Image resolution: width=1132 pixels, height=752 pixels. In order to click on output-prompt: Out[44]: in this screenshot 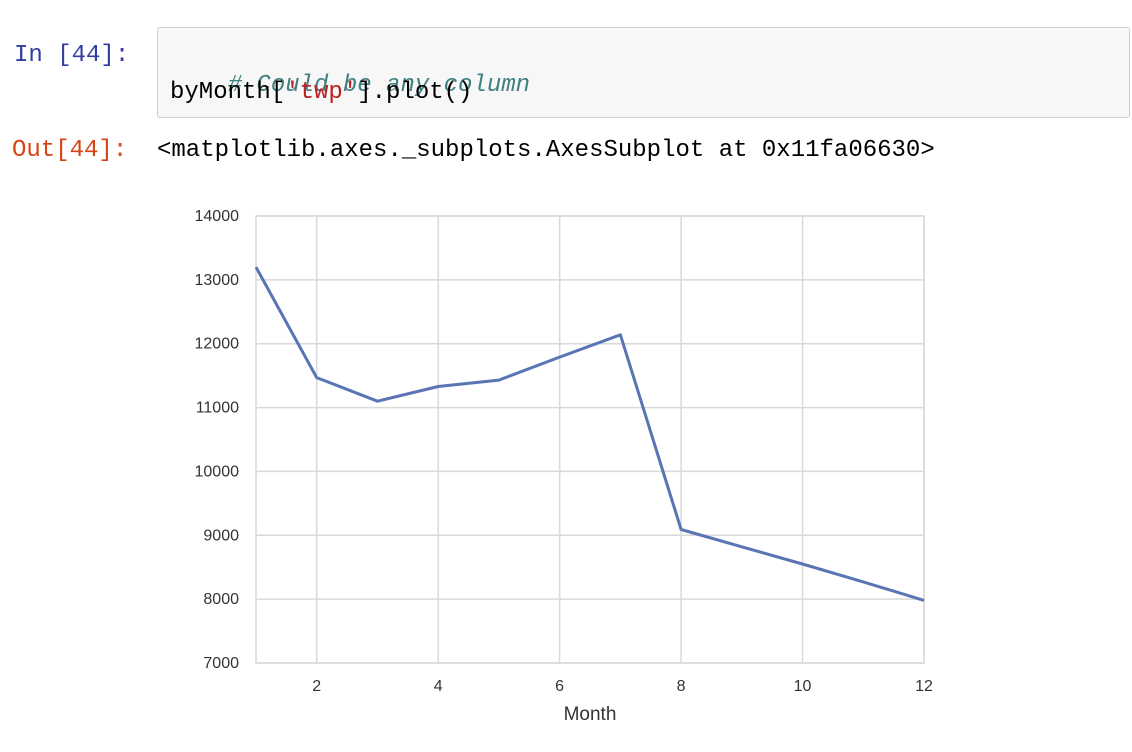, I will do `click(70, 150)`.